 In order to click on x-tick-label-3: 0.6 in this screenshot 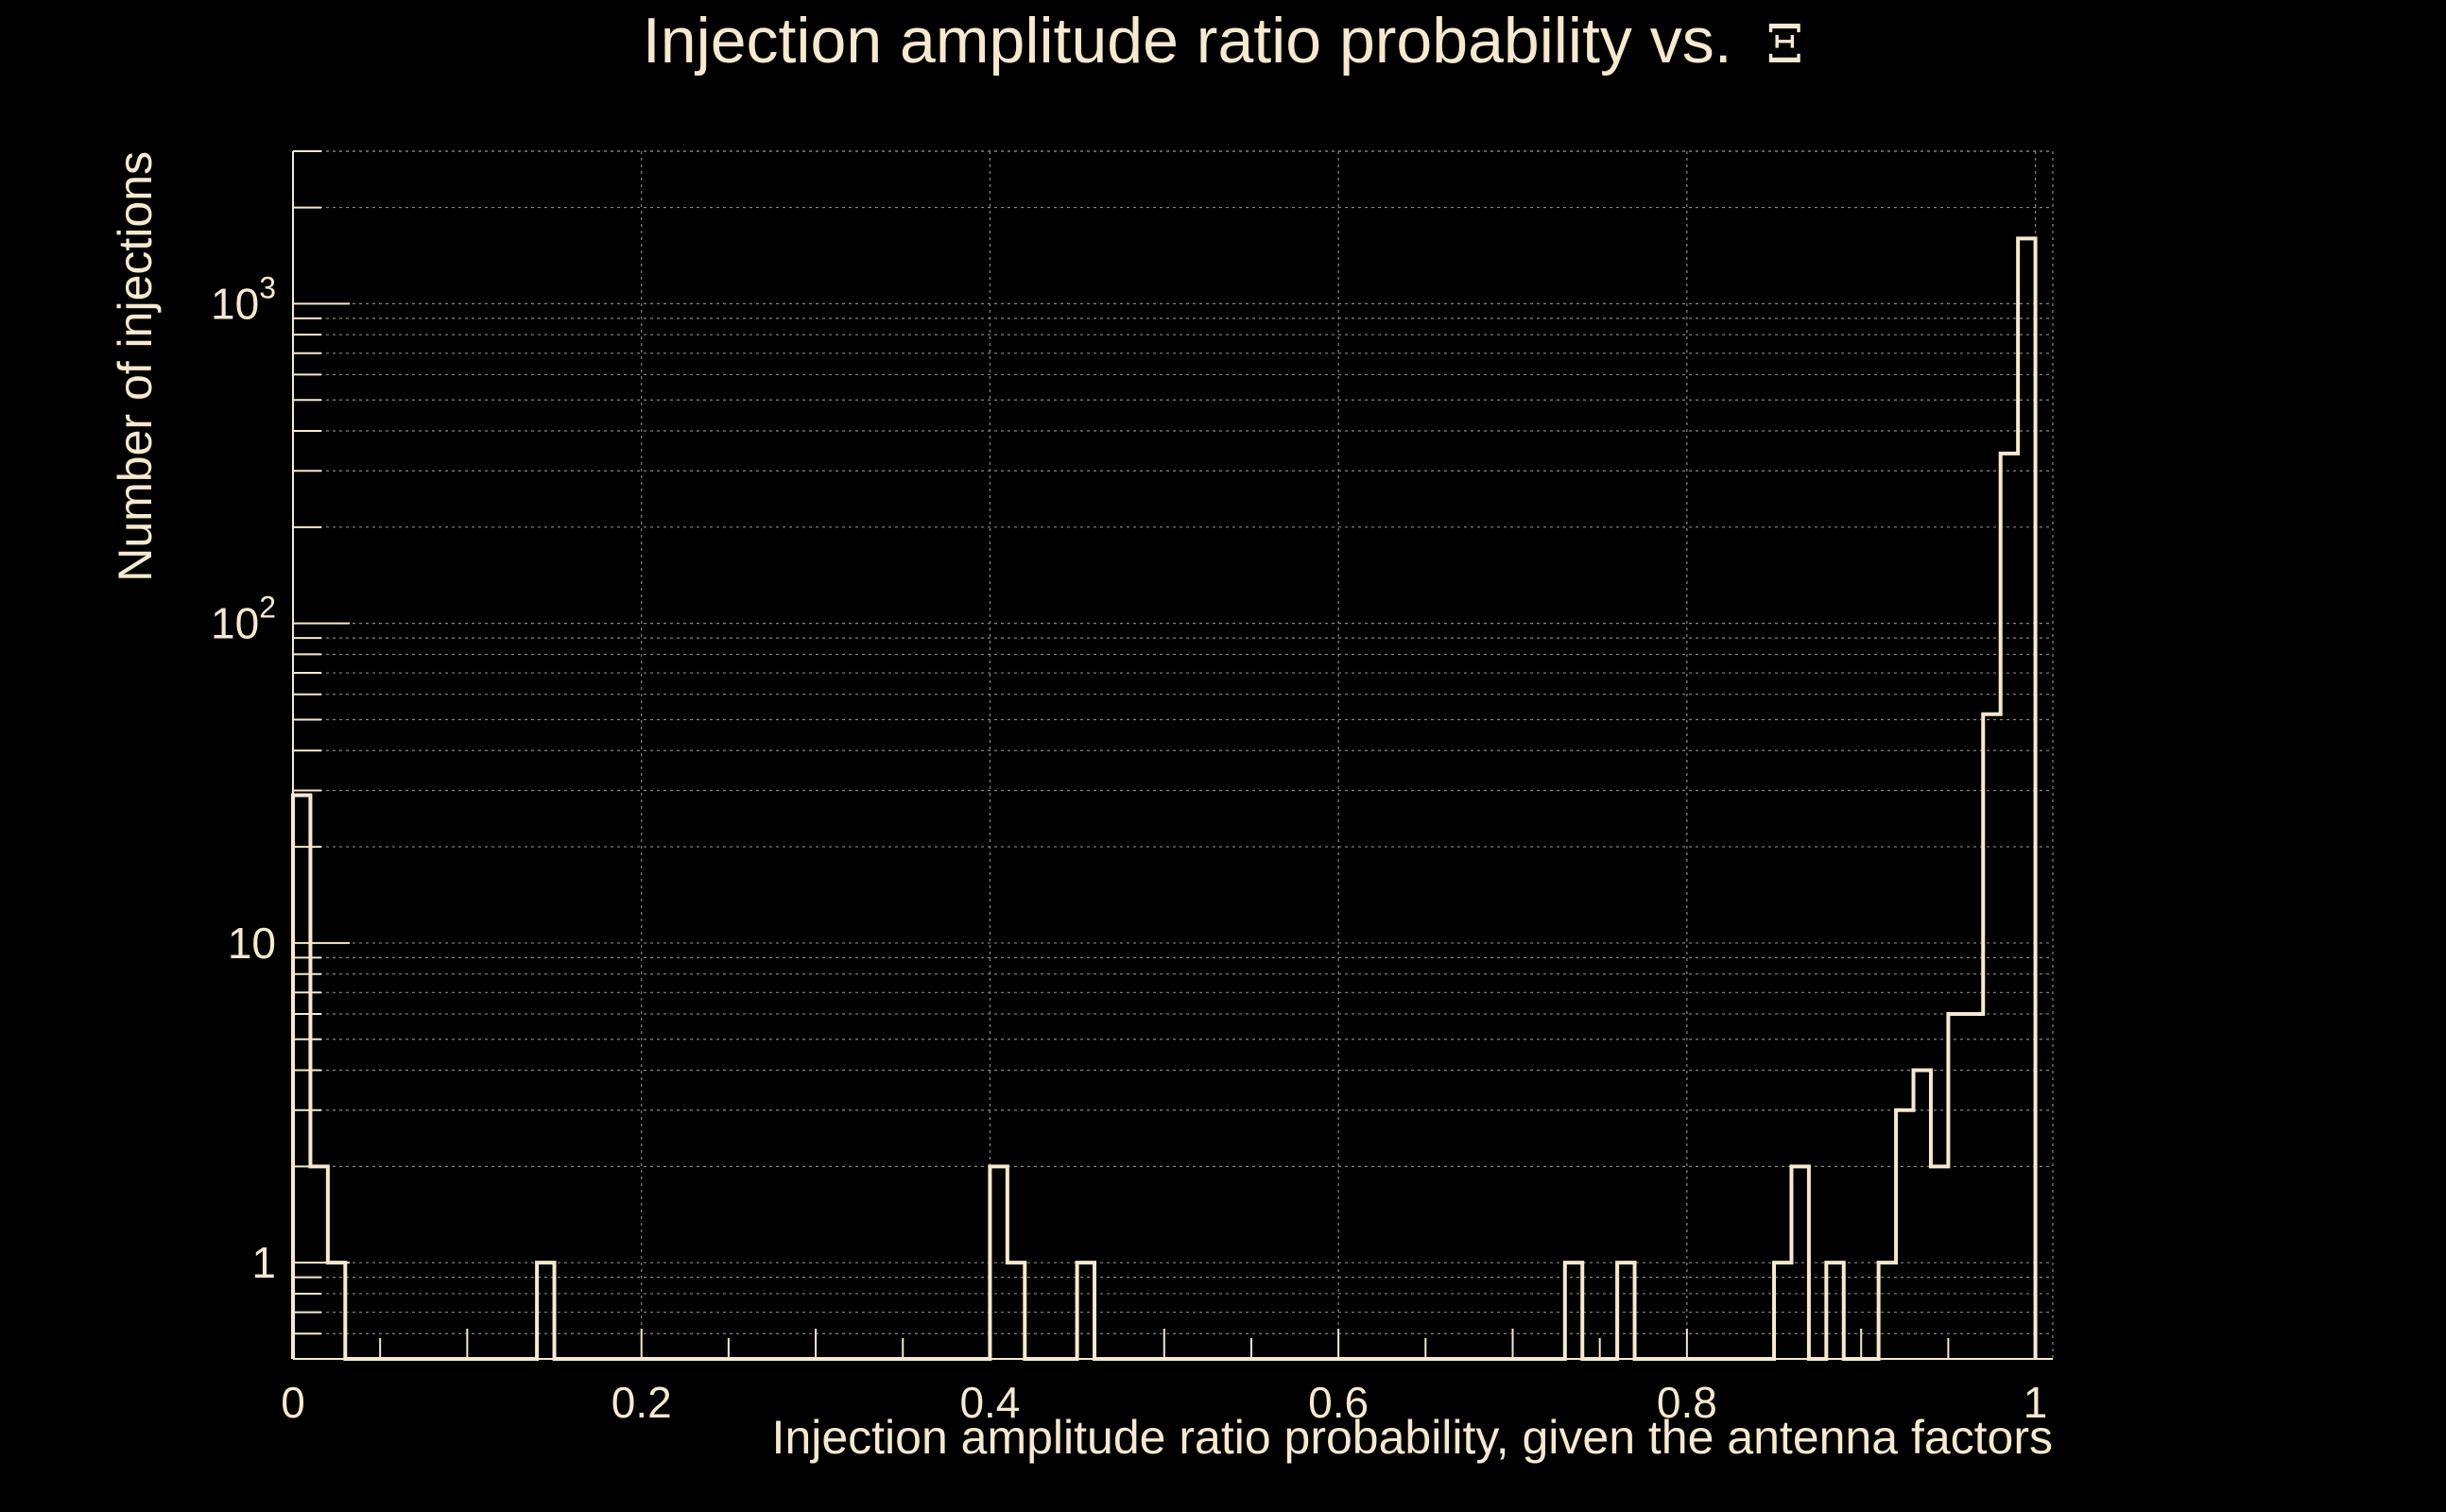, I will do `click(1338, 1402)`.